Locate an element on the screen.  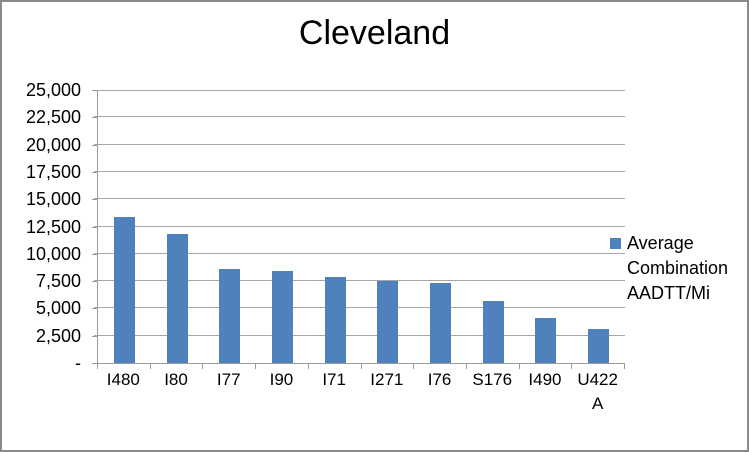
x-axis-label: I480 is located at coordinates (123, 380).